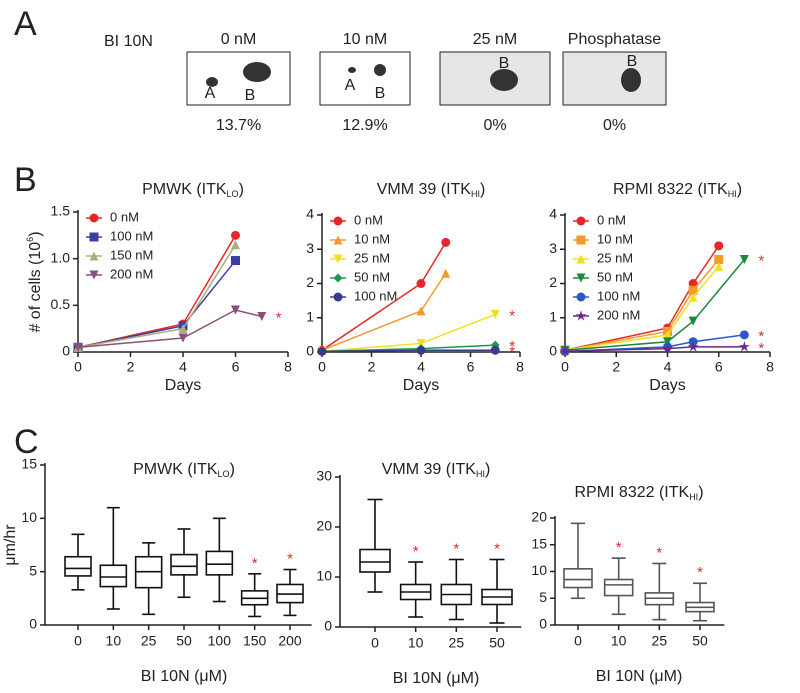  I want to click on x-tick-label: 150, so click(255, 641).